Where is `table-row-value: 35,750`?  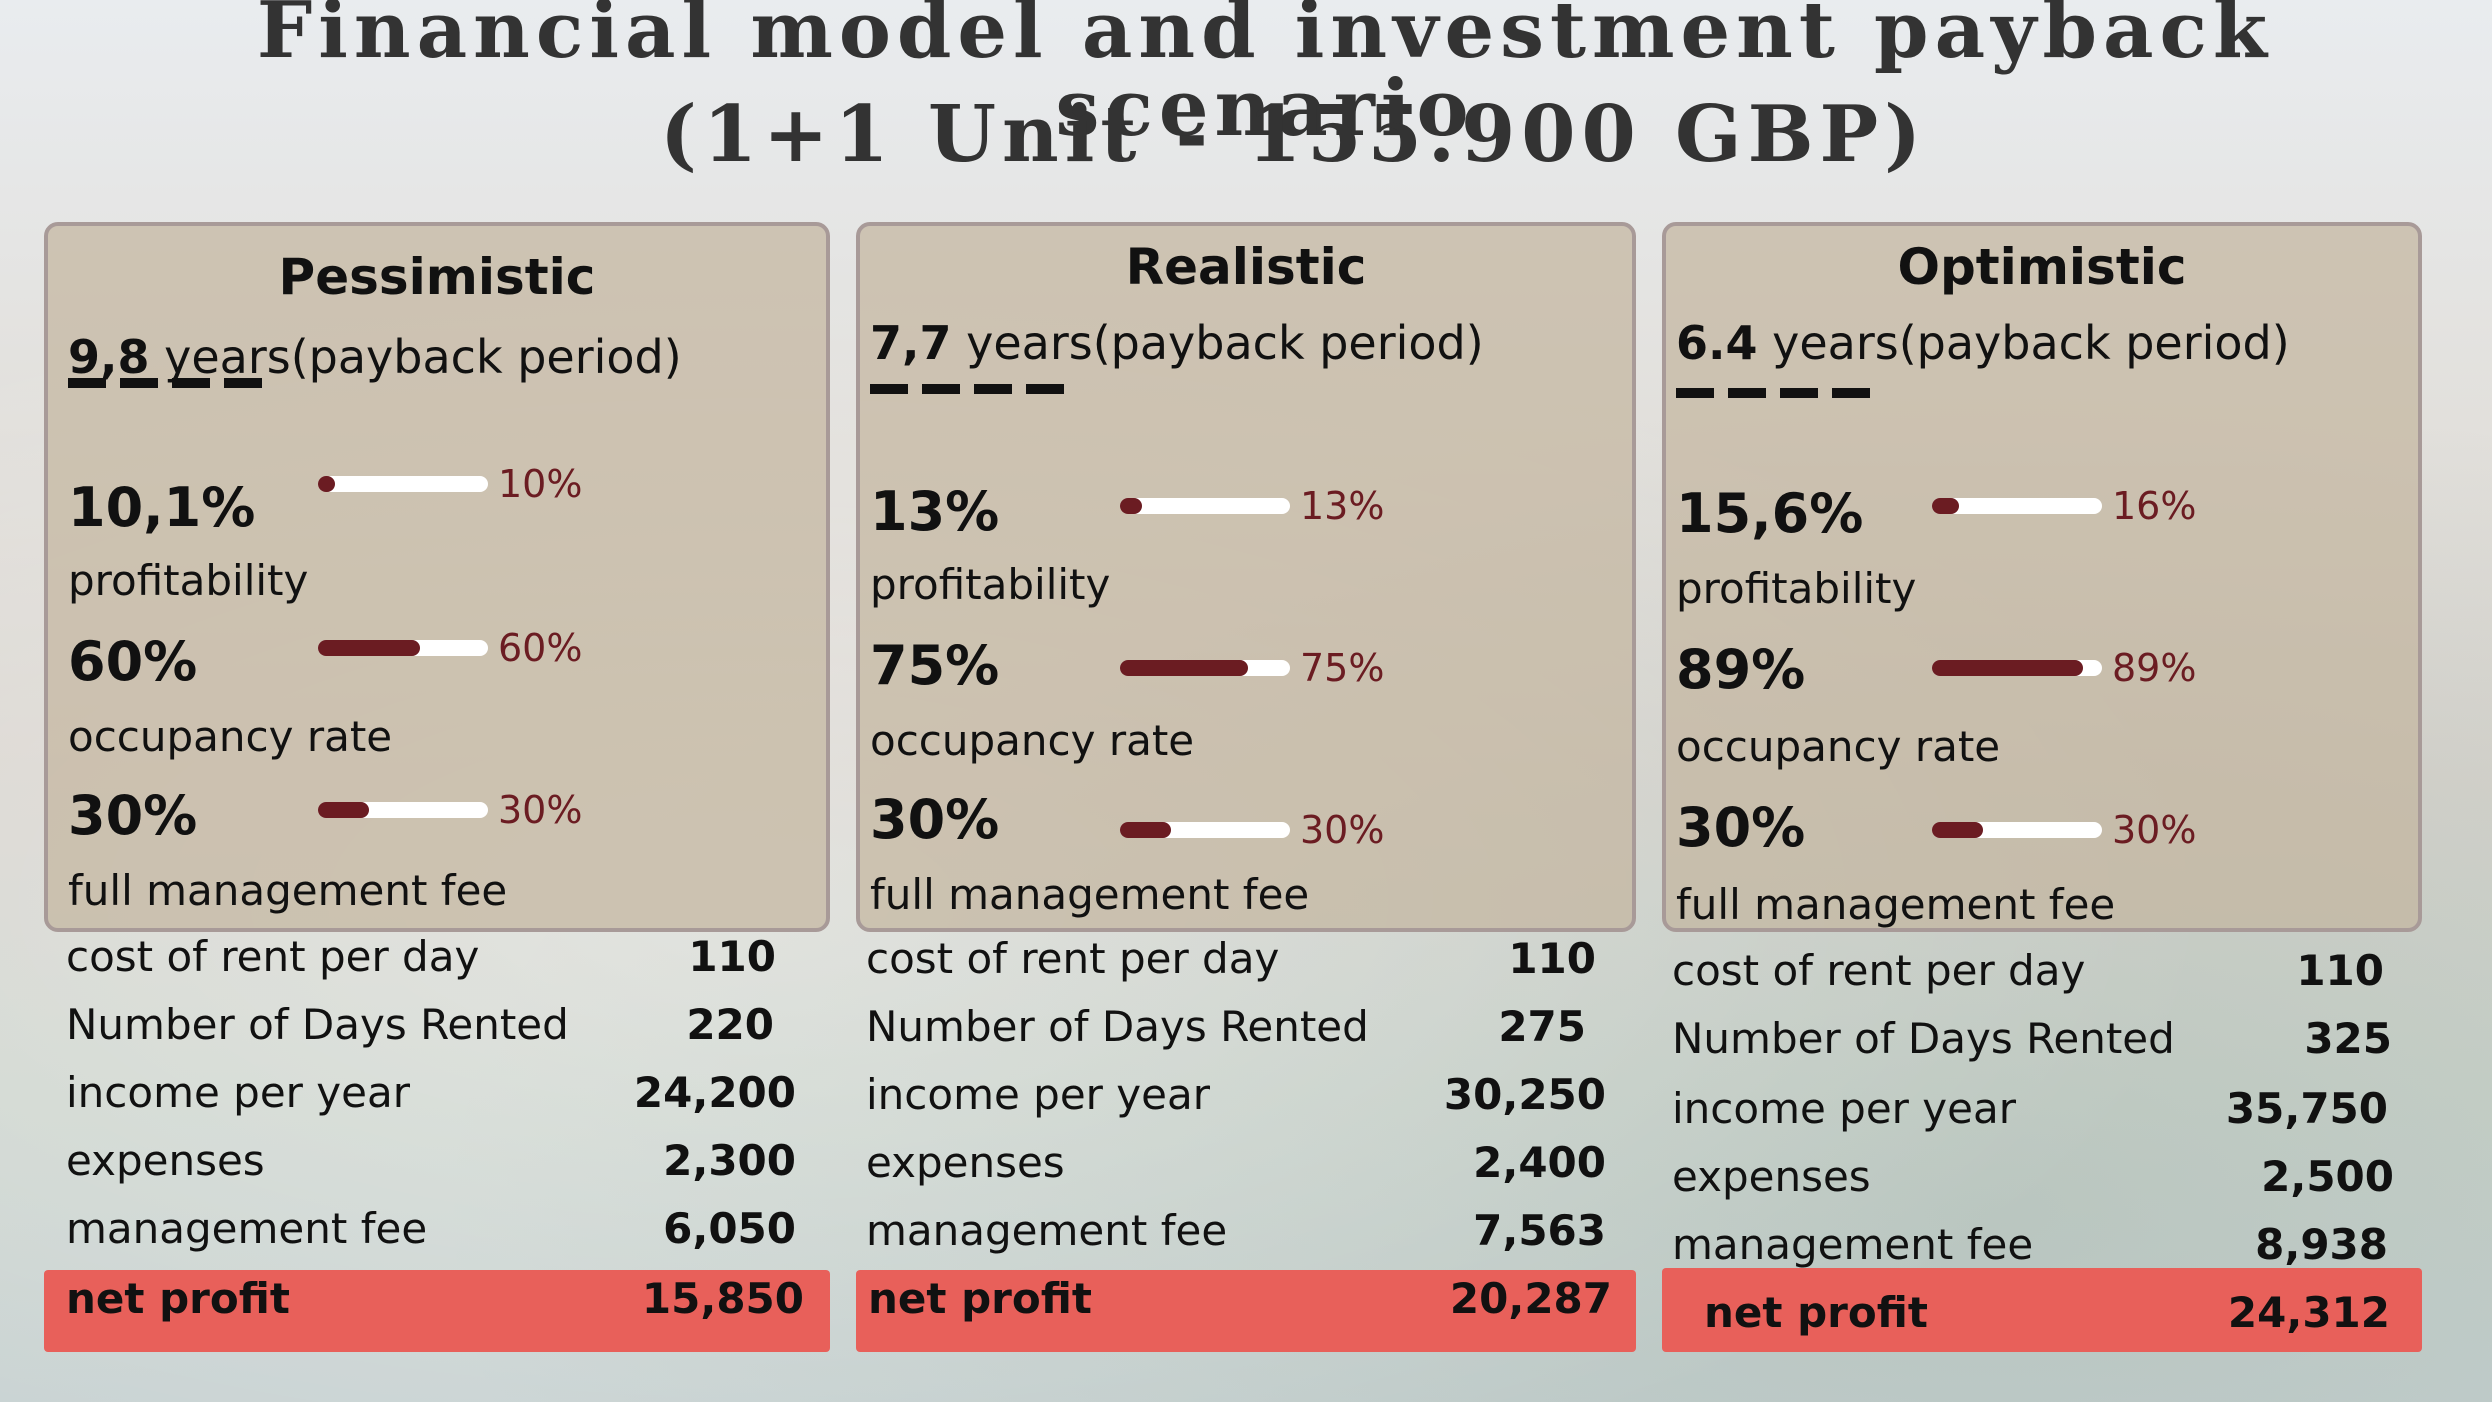 table-row-value: 35,750 is located at coordinates (2306, 1108).